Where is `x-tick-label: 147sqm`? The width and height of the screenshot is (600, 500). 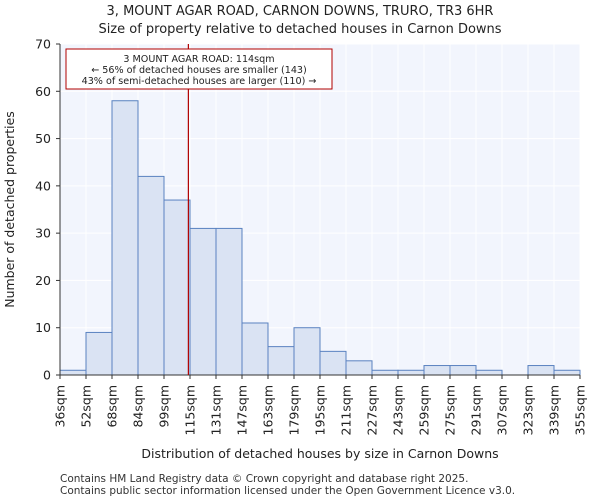 x-tick-label: 147sqm is located at coordinates (242, 410).